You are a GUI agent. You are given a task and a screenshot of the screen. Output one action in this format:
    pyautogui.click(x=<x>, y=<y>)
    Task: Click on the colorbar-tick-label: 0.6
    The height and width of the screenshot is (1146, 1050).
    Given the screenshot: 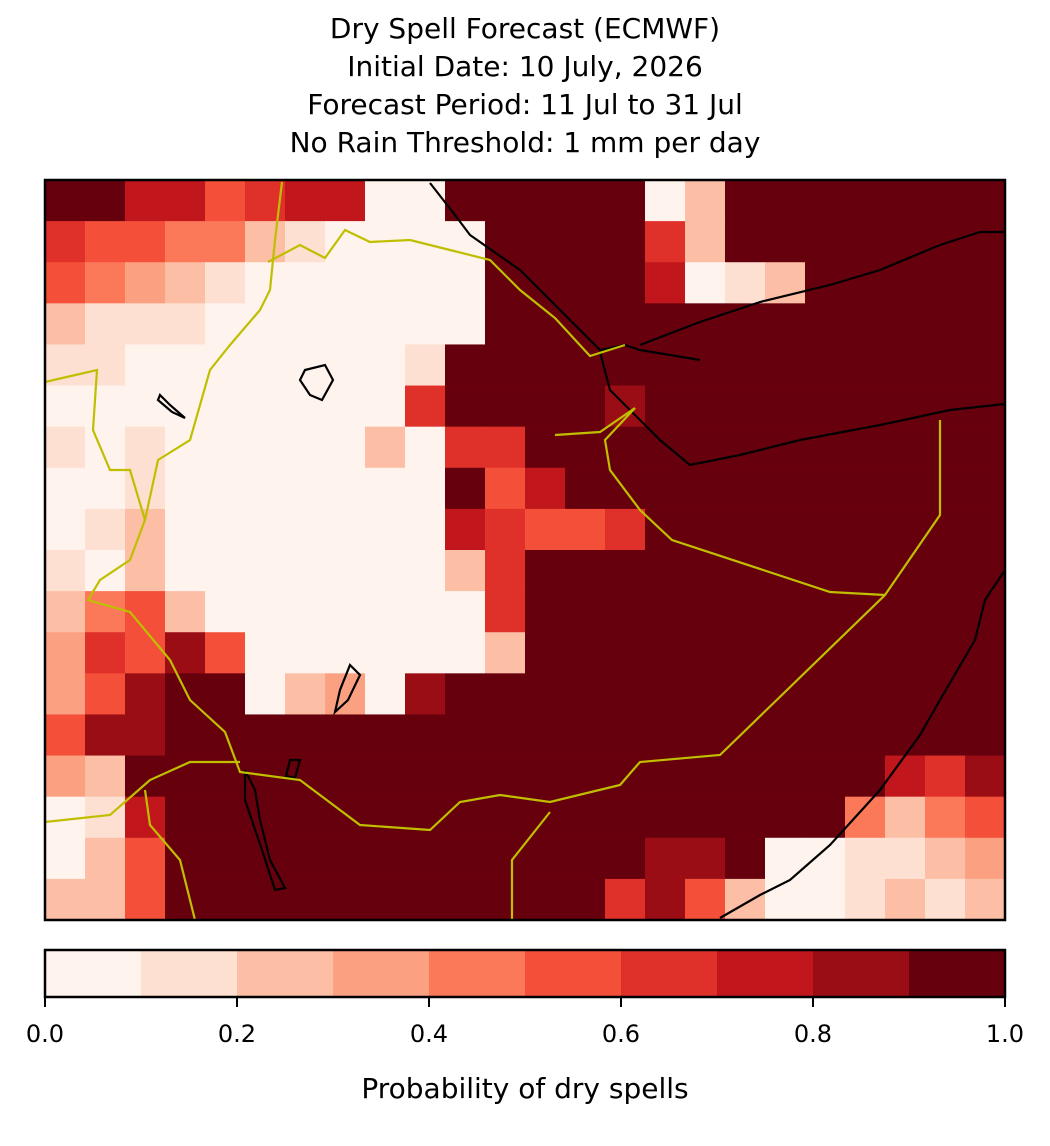 What is the action you would take?
    pyautogui.click(x=621, y=1034)
    